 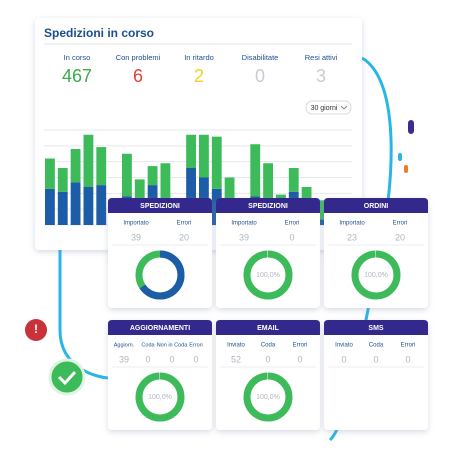 I want to click on stat-label: In corso, so click(x=77, y=57).